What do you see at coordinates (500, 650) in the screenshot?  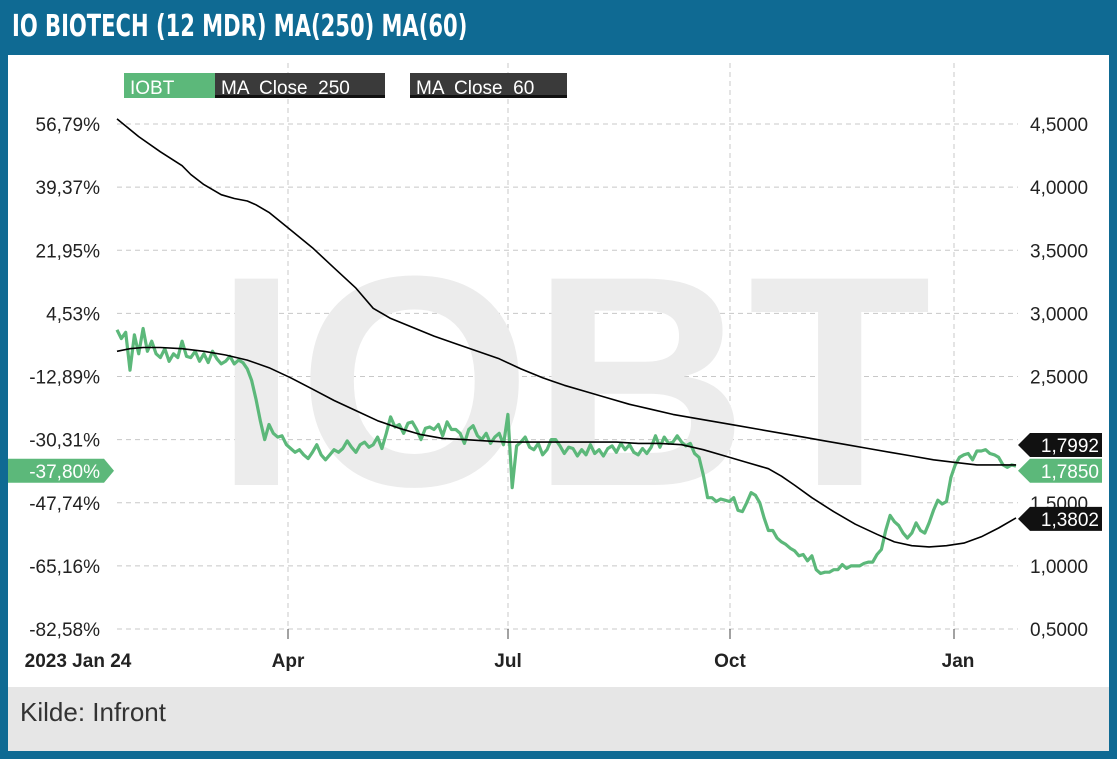 I see `x-axis: 2023 Jan 24 Apr Jul Oct Jan` at bounding box center [500, 650].